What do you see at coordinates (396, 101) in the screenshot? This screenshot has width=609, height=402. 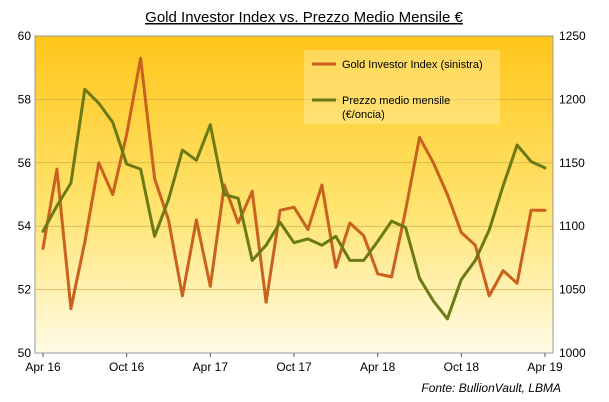 I see `legend-label: Prezzo medio mensile` at bounding box center [396, 101].